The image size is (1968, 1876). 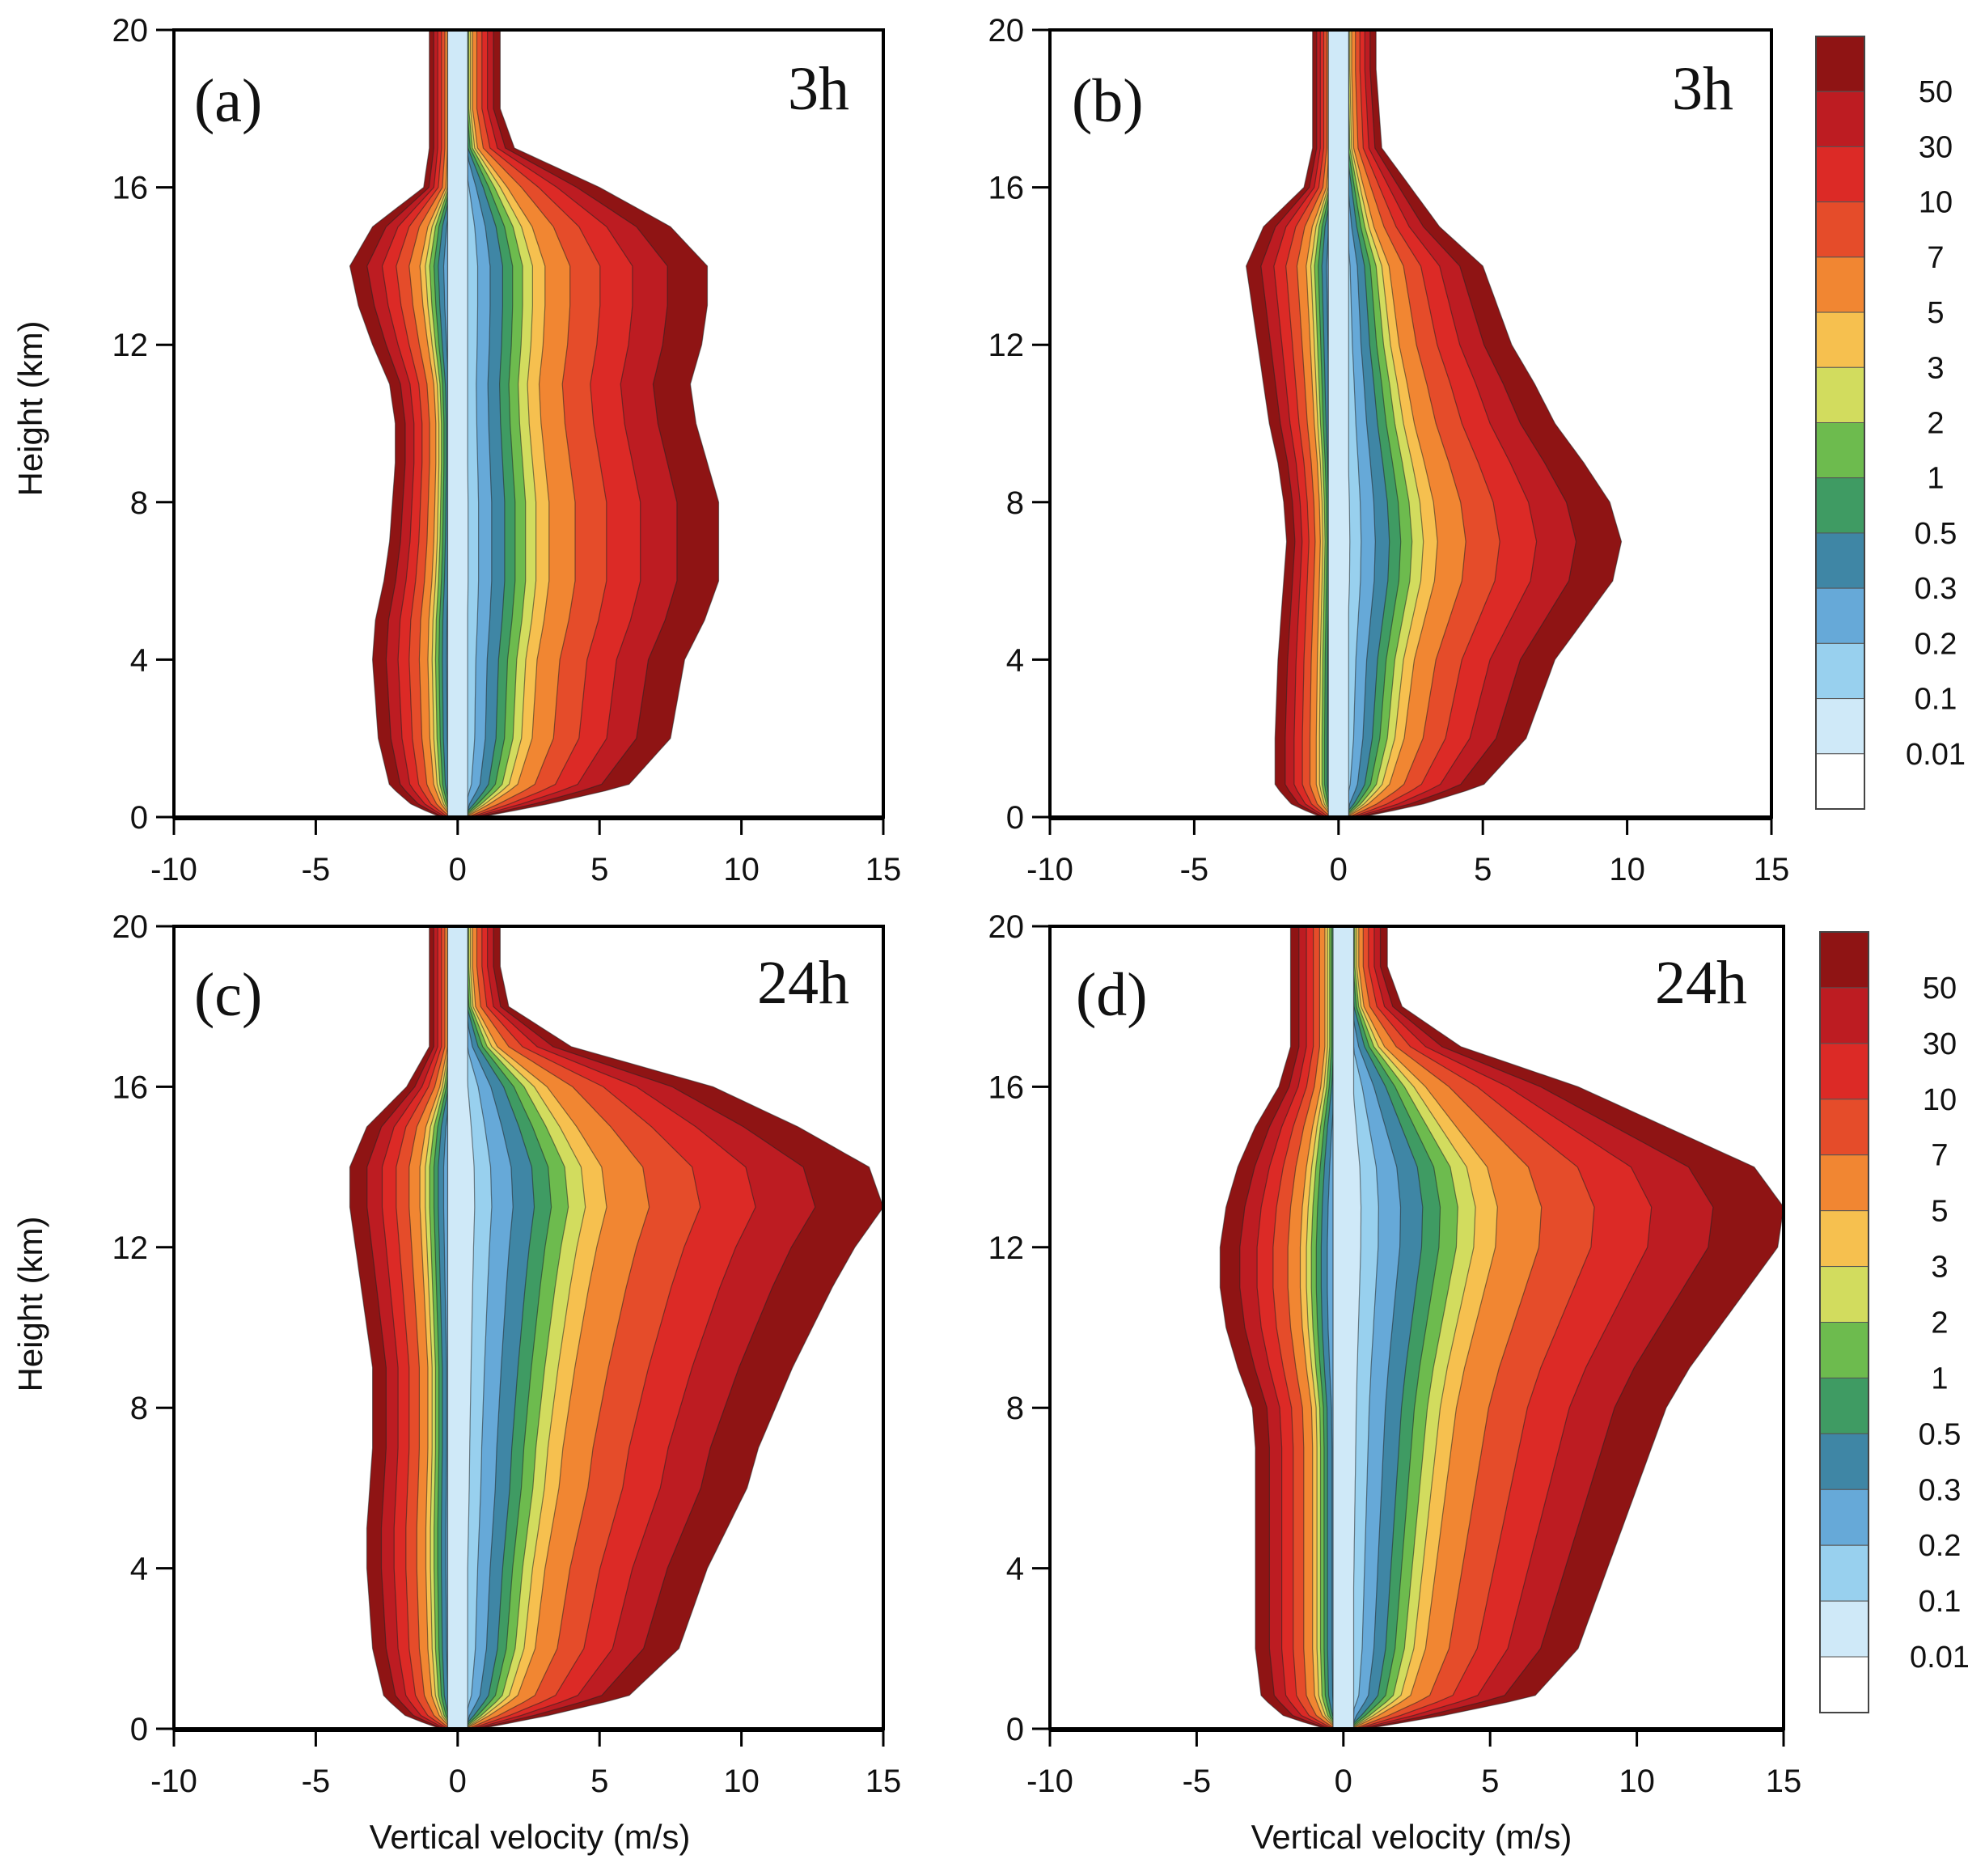 What do you see at coordinates (228, 995) in the screenshot?
I see `panel-label: (c)` at bounding box center [228, 995].